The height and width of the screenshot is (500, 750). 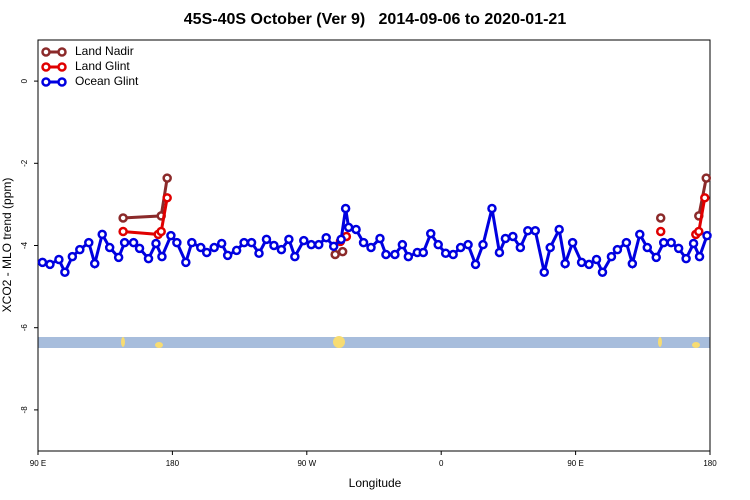 What do you see at coordinates (306, 463) in the screenshot?
I see `x-tick-label: 90 W` at bounding box center [306, 463].